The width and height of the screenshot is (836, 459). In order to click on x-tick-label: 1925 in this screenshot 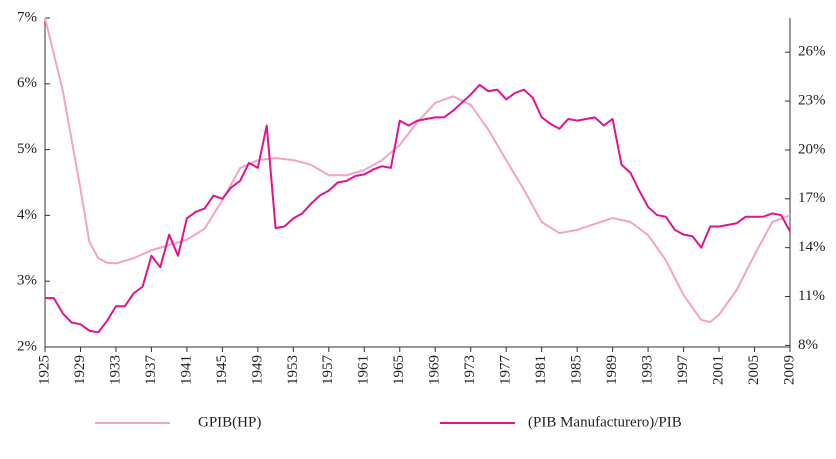, I will do `click(44, 370)`.